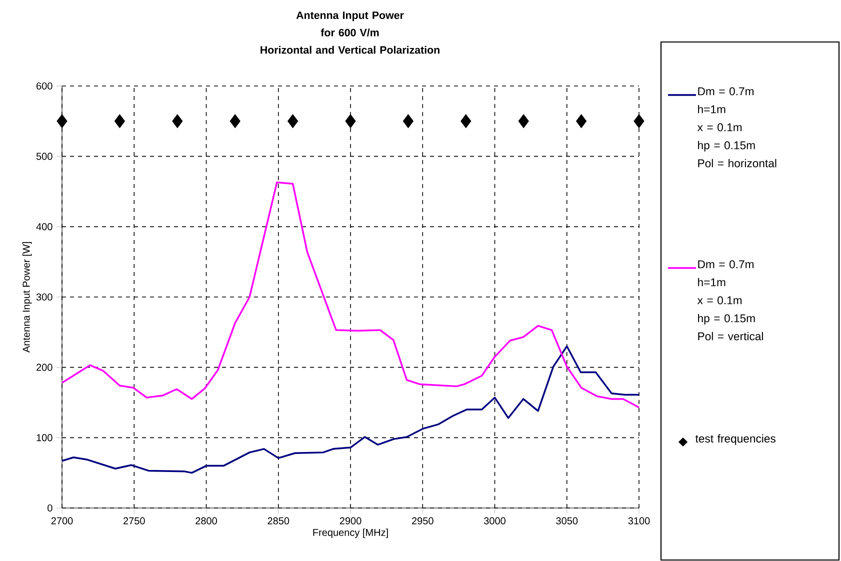 This screenshot has width=841, height=561. Describe the element at coordinates (44, 367) in the screenshot. I see `y-tick-label: 200` at that location.